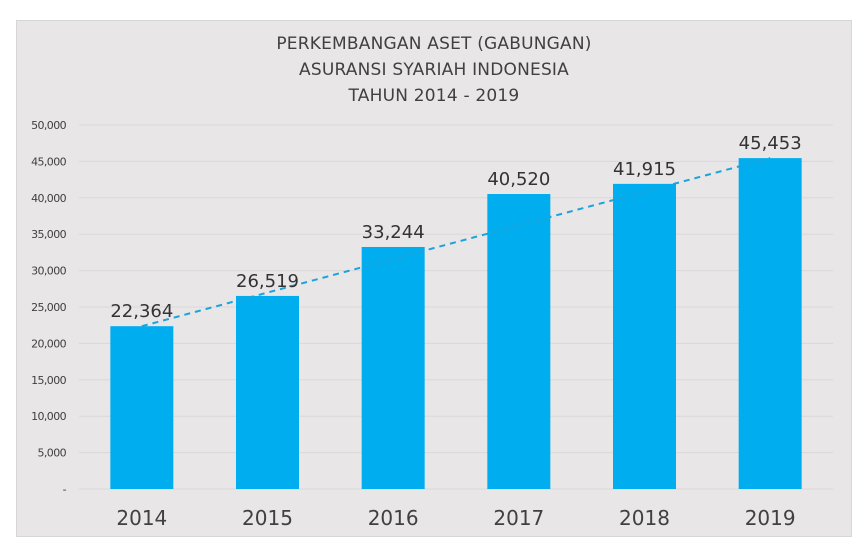  I want to click on chart-title-line-1: PERKEMBANGAN ASET (GABUNGAN), so click(434, 44).